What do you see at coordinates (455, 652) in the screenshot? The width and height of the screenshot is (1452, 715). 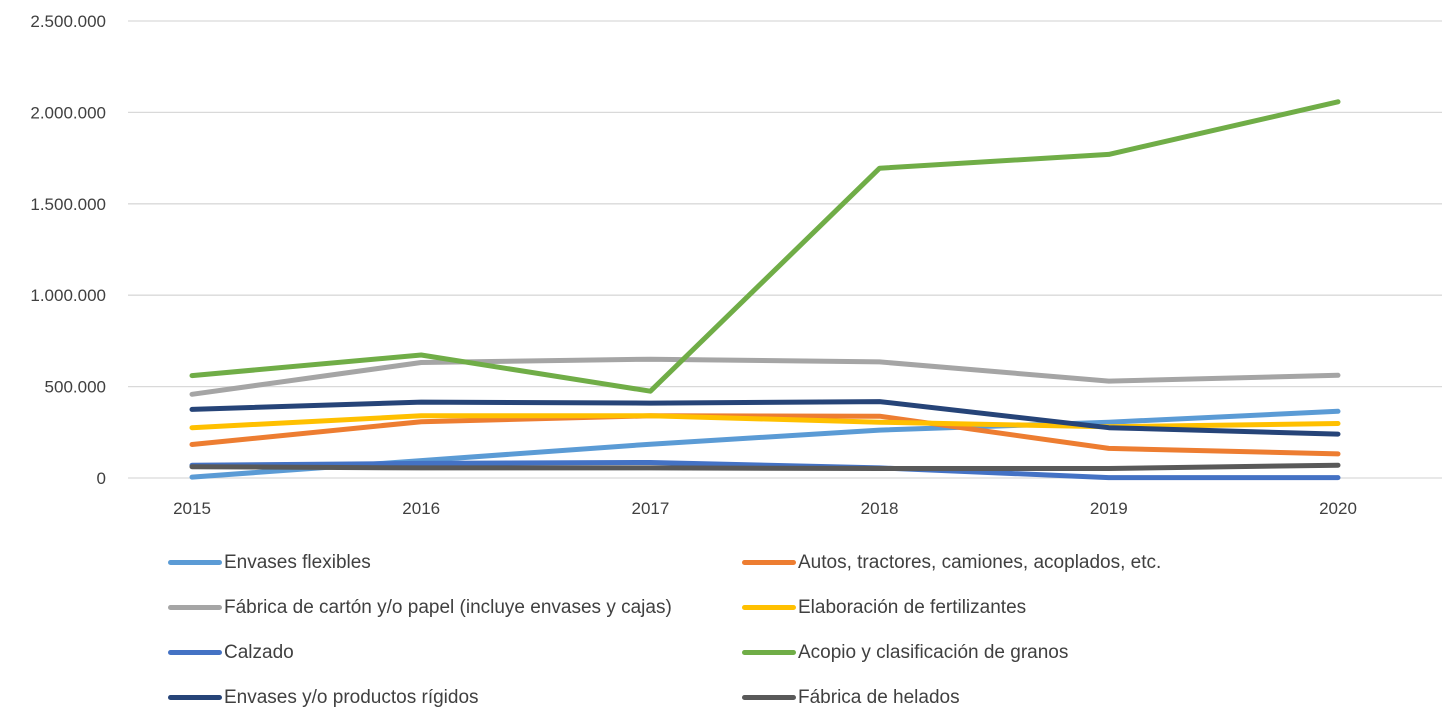 I see `legend-item: Calzado` at bounding box center [455, 652].